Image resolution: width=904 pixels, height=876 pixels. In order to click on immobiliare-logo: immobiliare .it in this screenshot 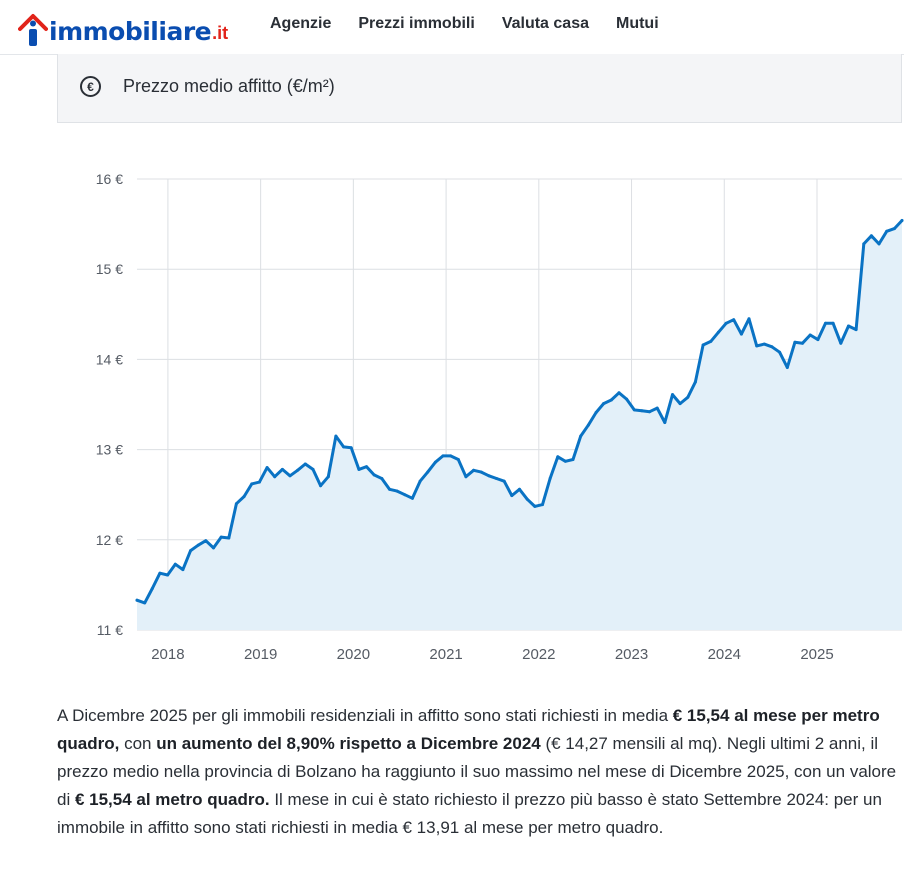, I will do `click(123, 28)`.